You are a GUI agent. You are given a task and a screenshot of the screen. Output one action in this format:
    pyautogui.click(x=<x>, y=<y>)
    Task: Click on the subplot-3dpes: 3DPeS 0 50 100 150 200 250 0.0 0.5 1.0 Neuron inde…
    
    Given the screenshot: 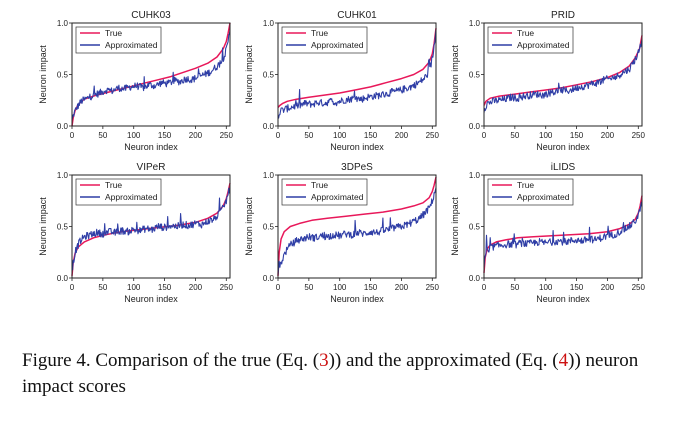 What is the action you would take?
    pyautogui.click(x=342, y=233)
    